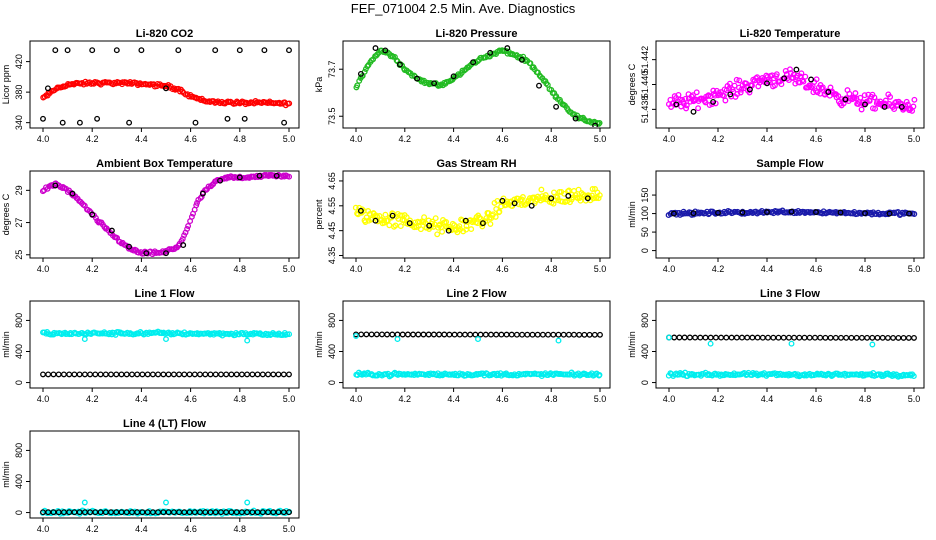 The image size is (936, 540). I want to click on y-tick-label: 800, so click(332, 320).